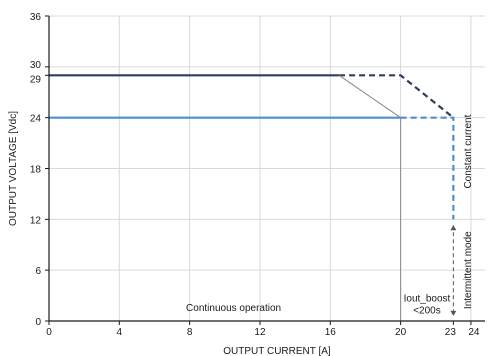 This screenshot has height=356, width=498. I want to click on arrowhead-down, so click(453, 313).